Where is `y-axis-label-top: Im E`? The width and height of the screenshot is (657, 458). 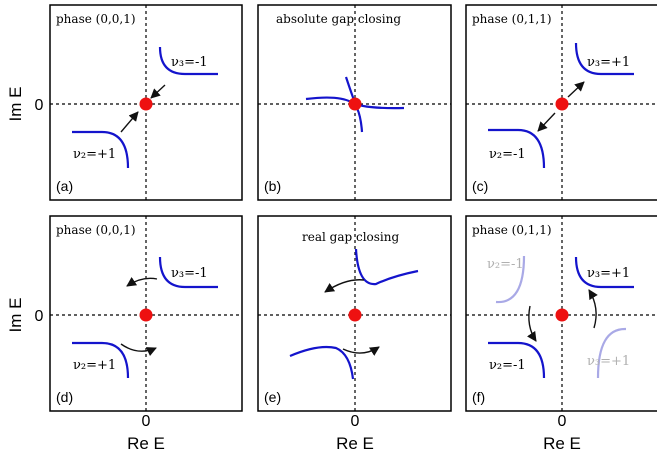
y-axis-label-top: Im E is located at coordinates (15, 104).